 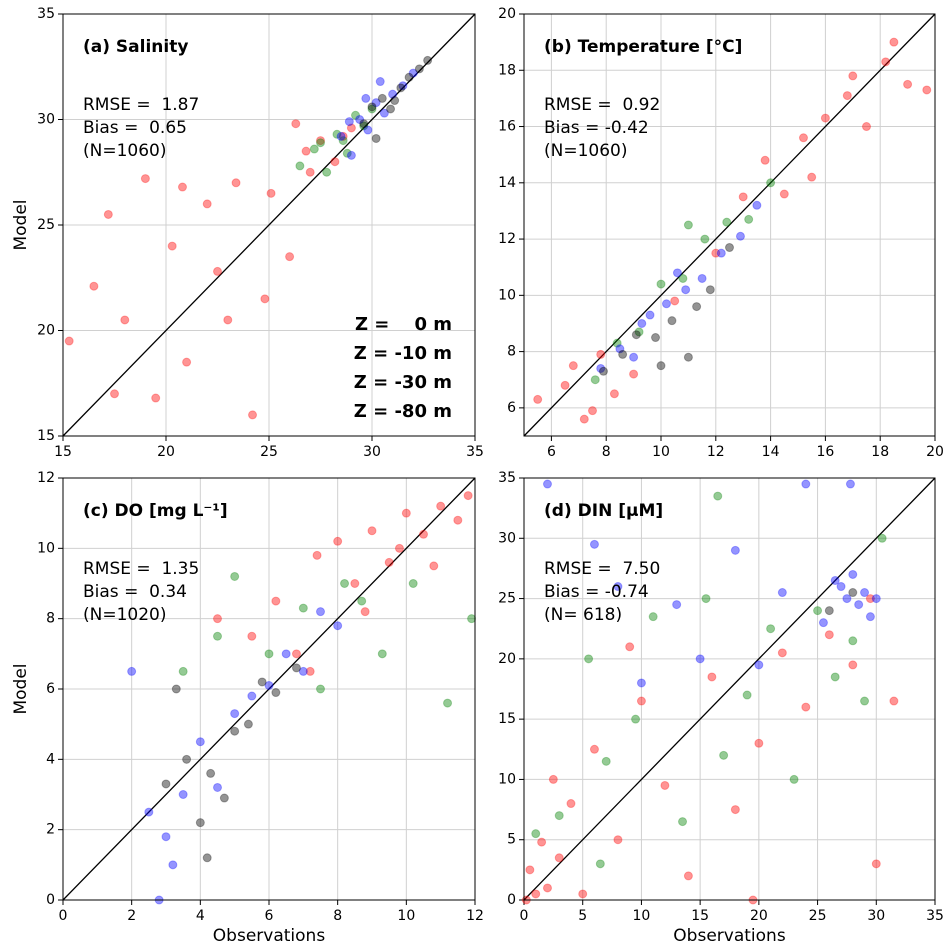 I want to click on stat-text: Bias = 0.65, so click(x=135, y=128).